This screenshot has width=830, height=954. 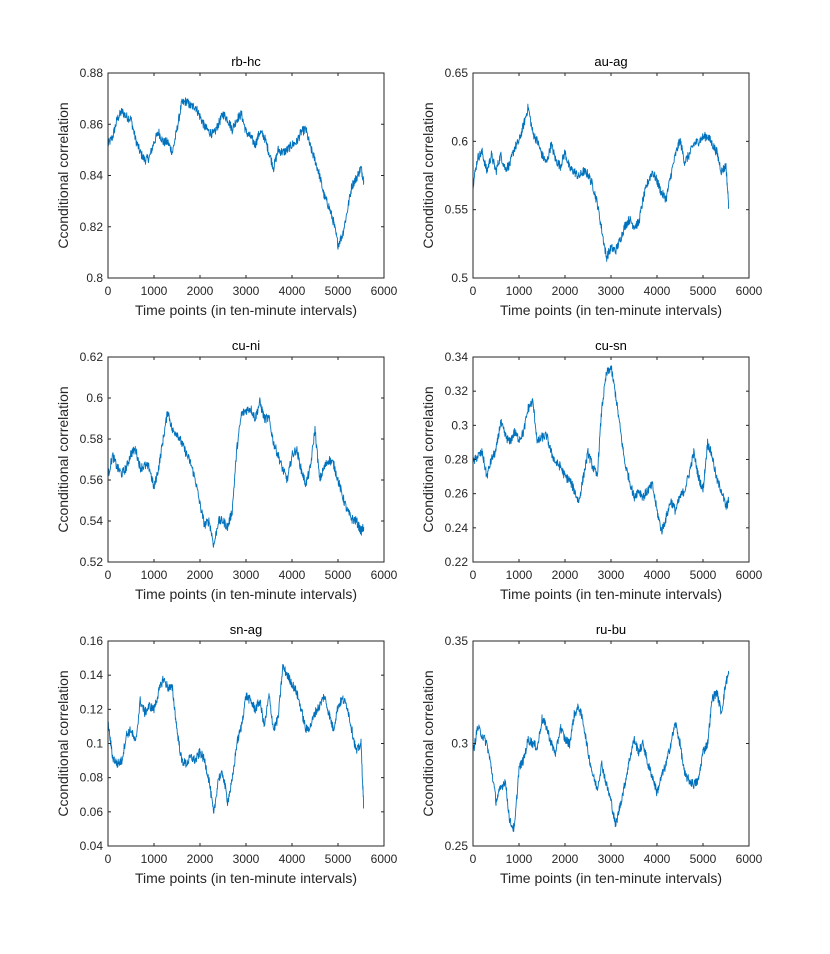 I want to click on y-tick-label: 0.14, so click(x=92, y=675).